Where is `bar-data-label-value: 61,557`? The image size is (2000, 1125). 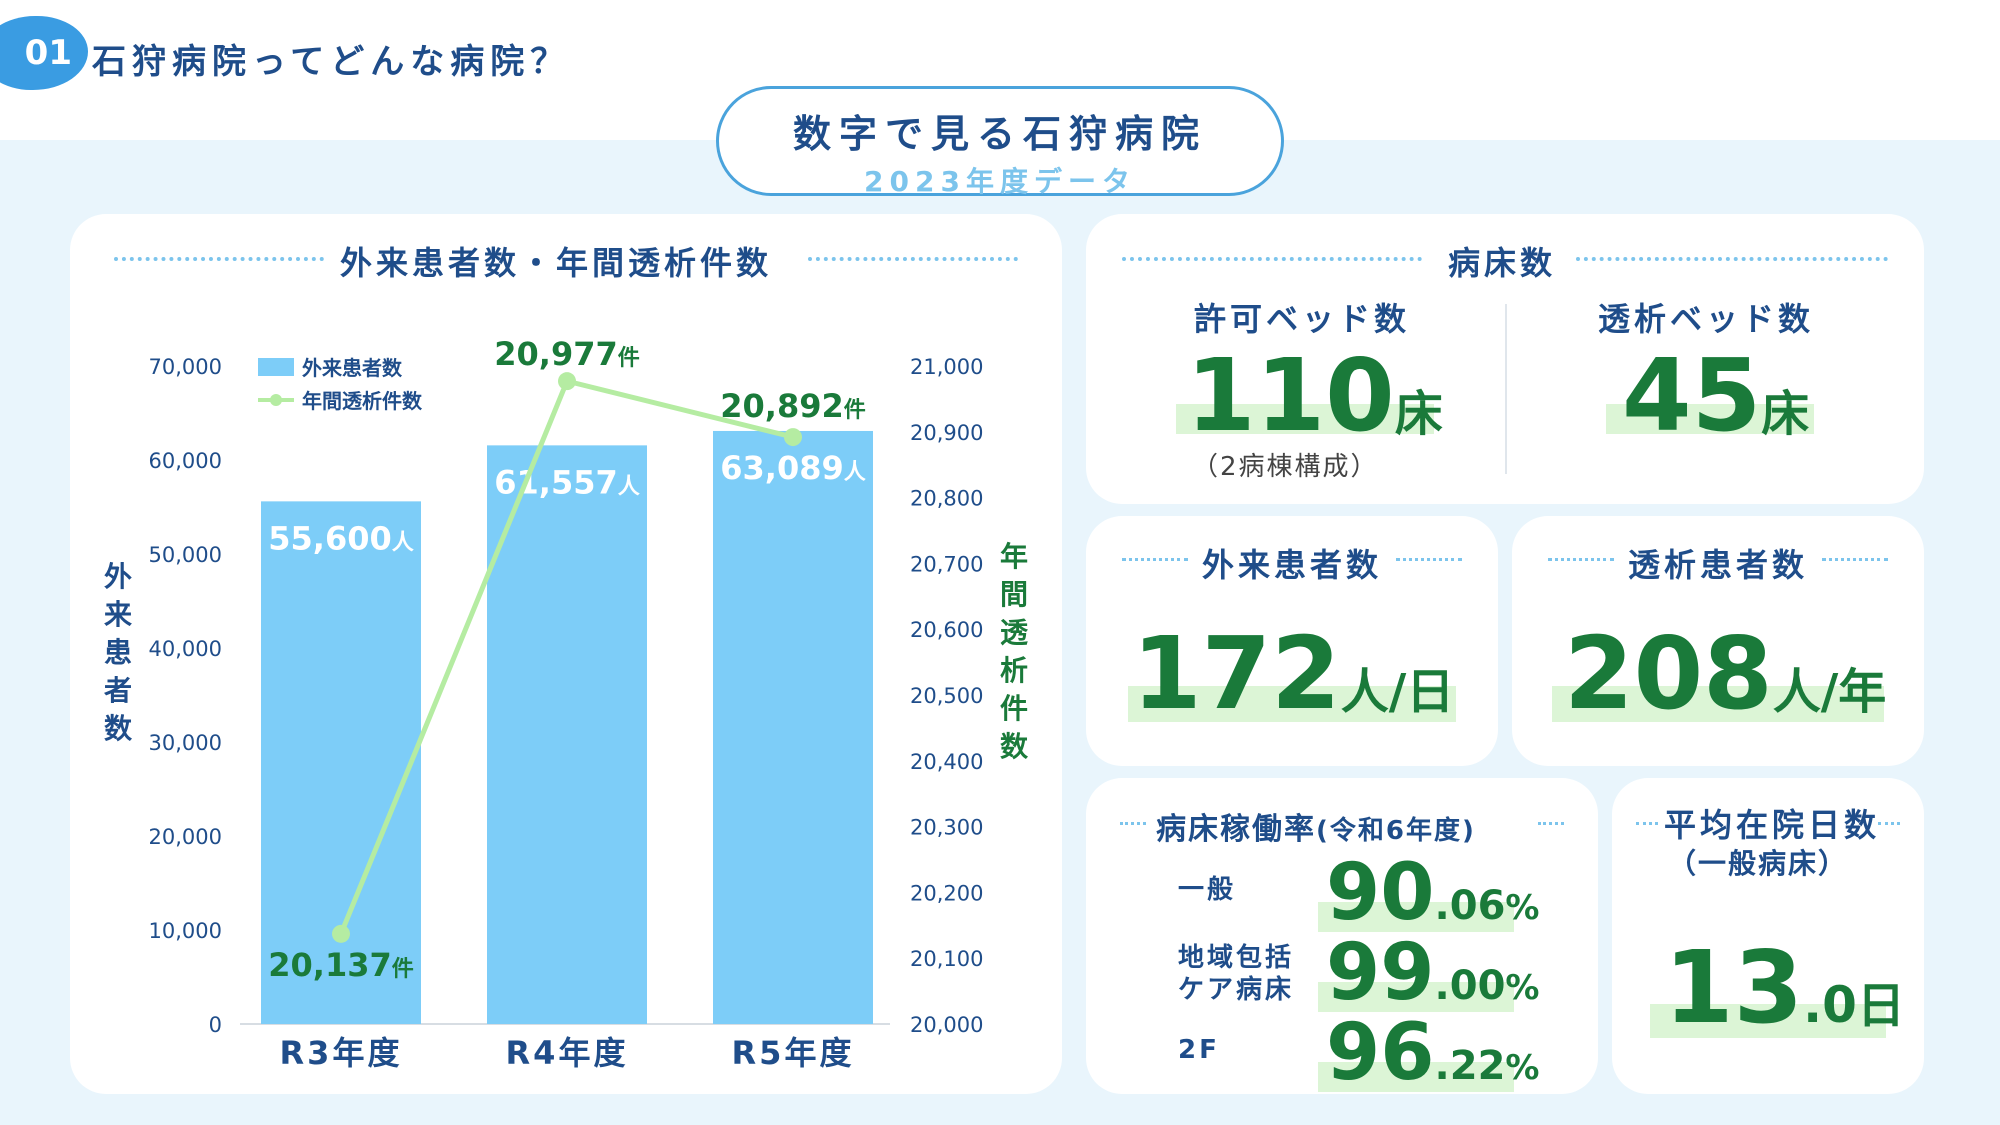
bar-data-label-value: 61,557 is located at coordinates (555, 482).